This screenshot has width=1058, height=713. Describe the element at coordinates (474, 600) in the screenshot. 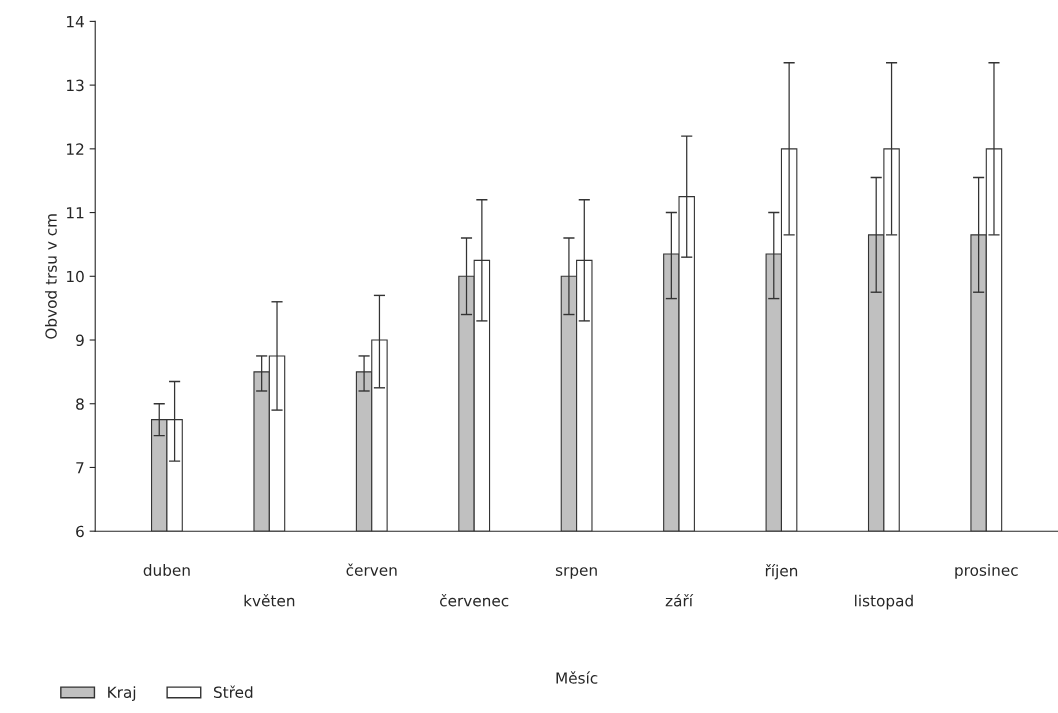

I see `x-tick-label: červenec` at that location.